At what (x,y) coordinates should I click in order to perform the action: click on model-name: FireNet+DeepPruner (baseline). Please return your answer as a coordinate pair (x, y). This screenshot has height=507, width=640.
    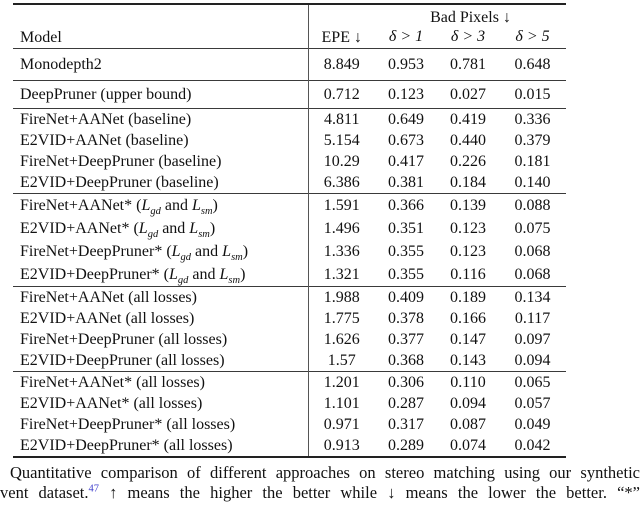
    Looking at the image, I should click on (121, 161).